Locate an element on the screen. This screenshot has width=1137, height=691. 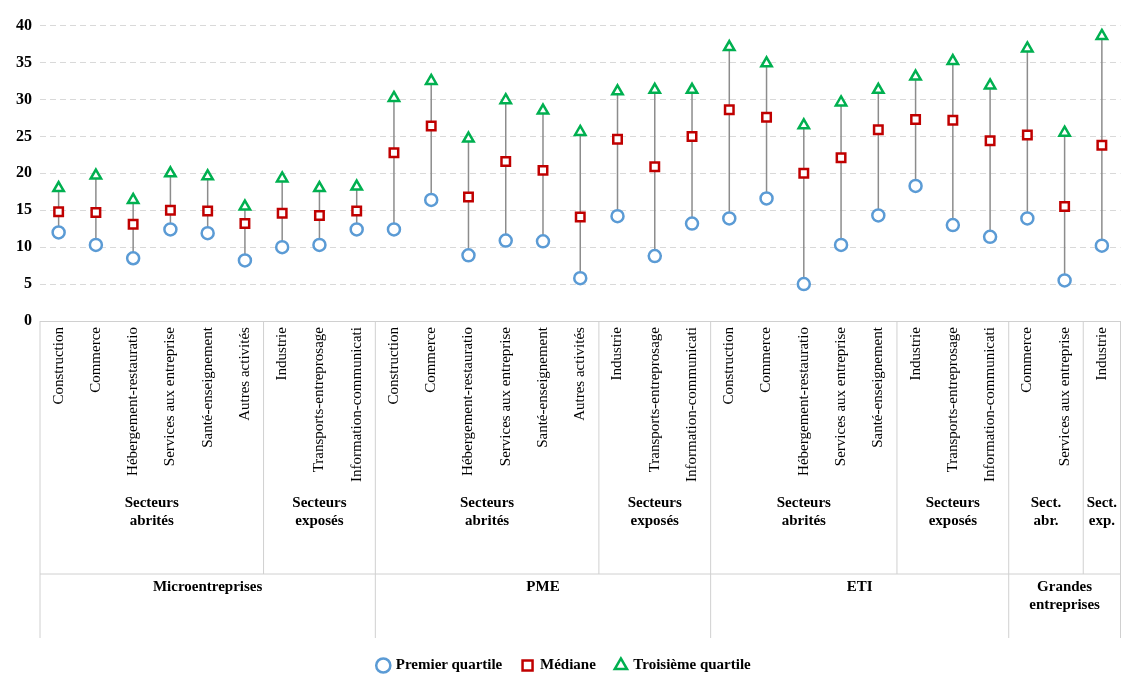
text: Sect. abr. is located at coordinates (1046, 511).